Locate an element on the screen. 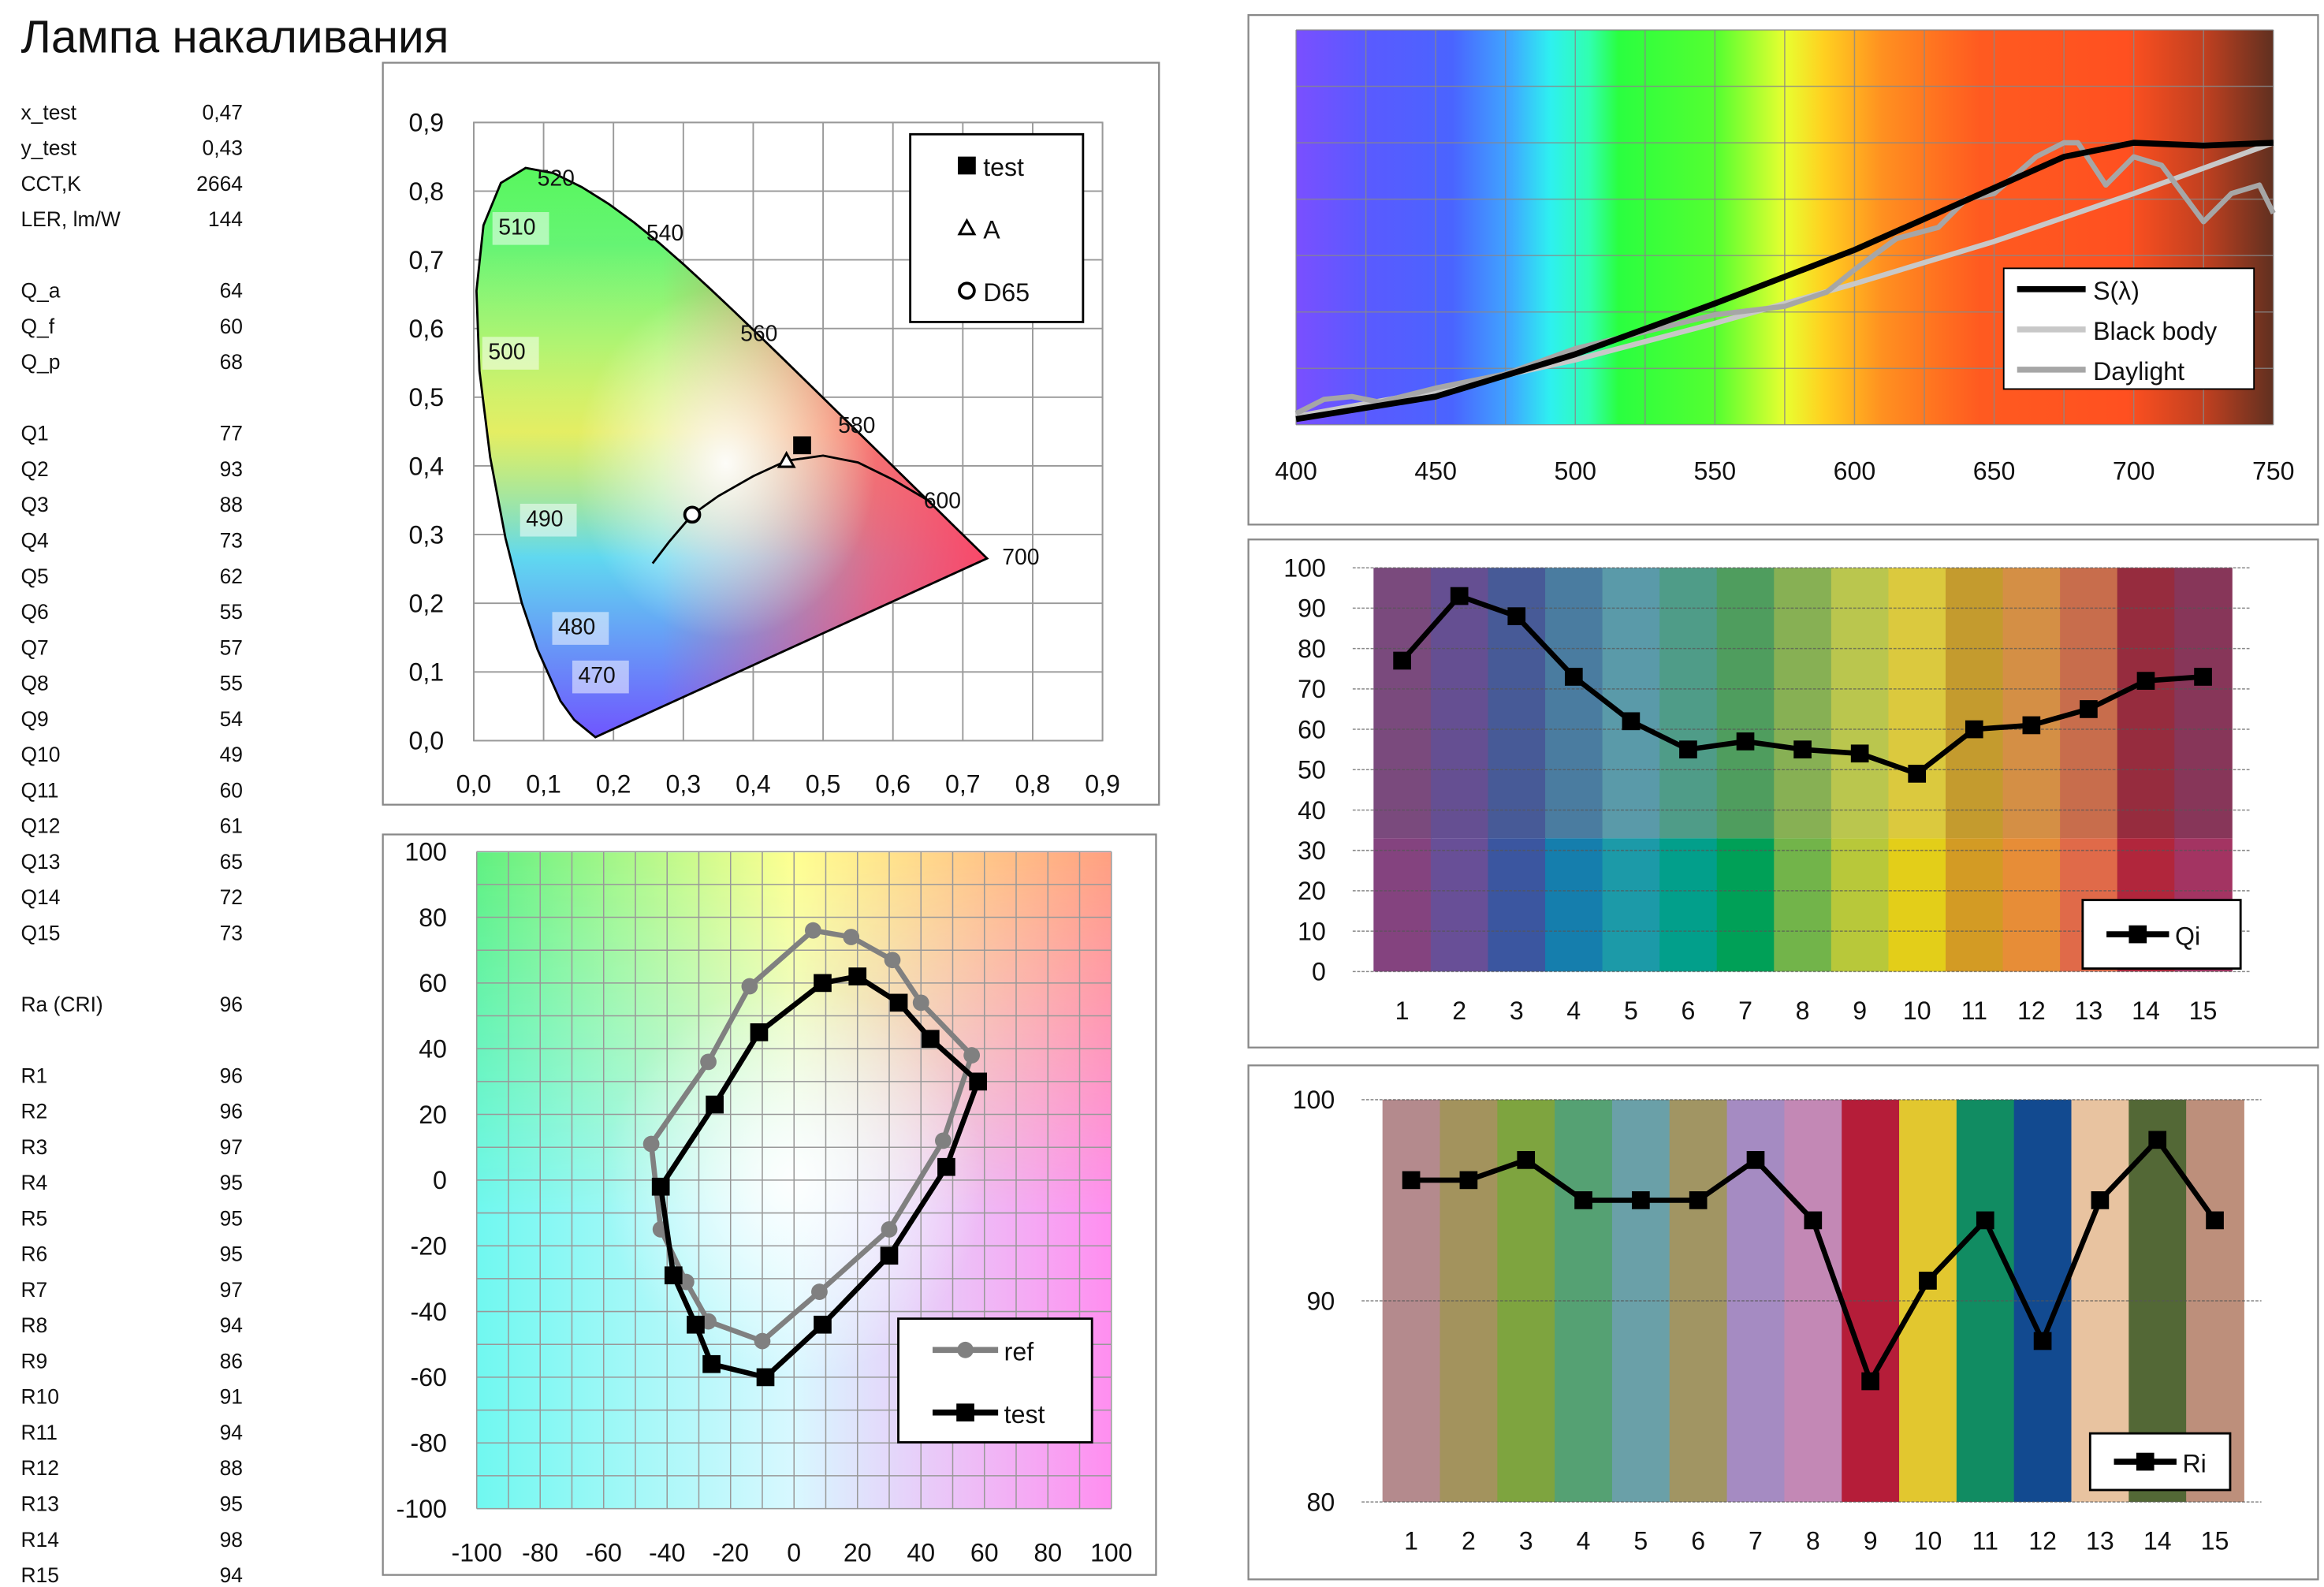  x-tick-label: 0 is located at coordinates (794, 1553).